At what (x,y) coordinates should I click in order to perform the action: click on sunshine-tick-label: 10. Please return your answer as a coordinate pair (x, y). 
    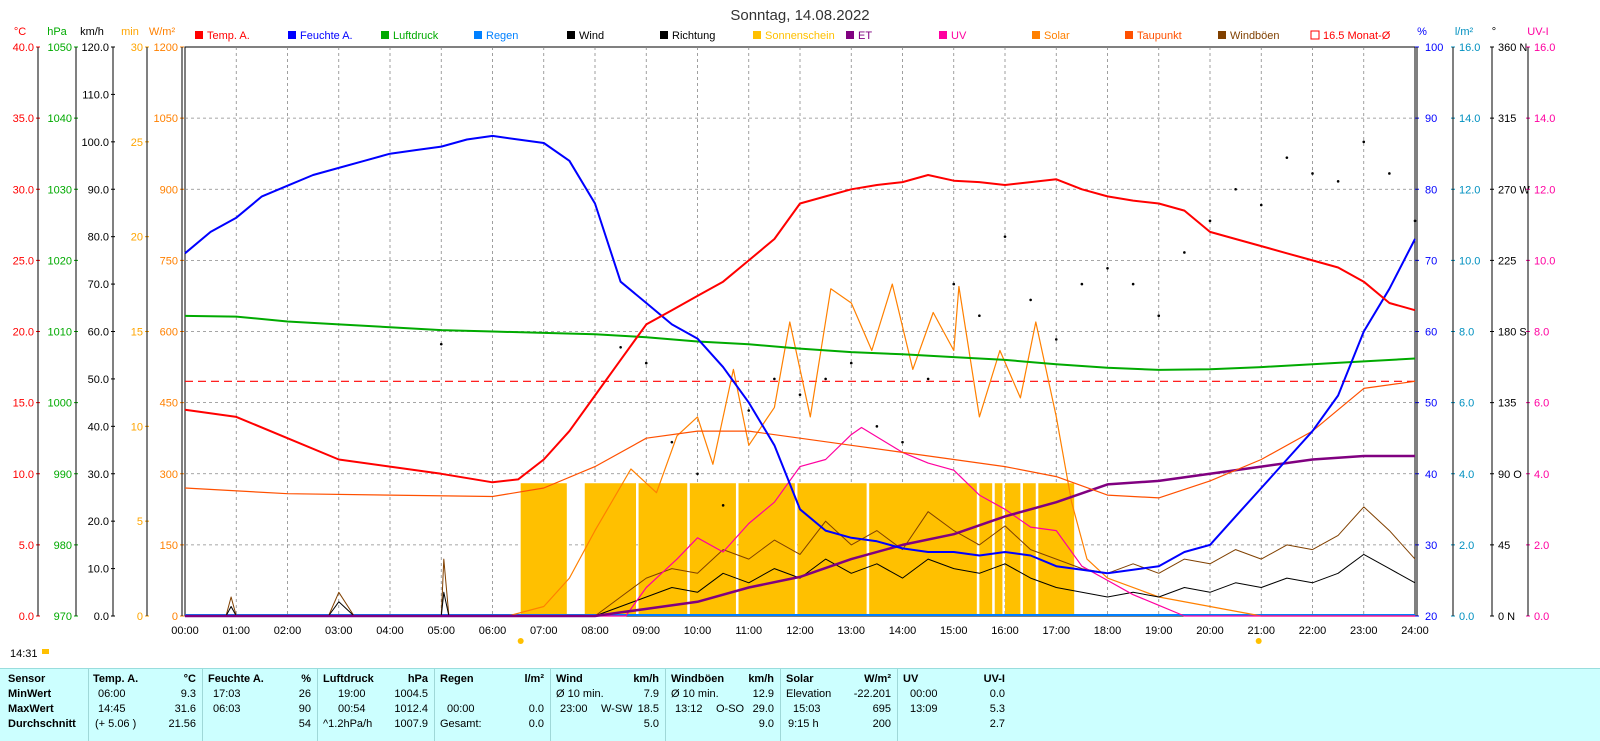
    Looking at the image, I should click on (137, 427).